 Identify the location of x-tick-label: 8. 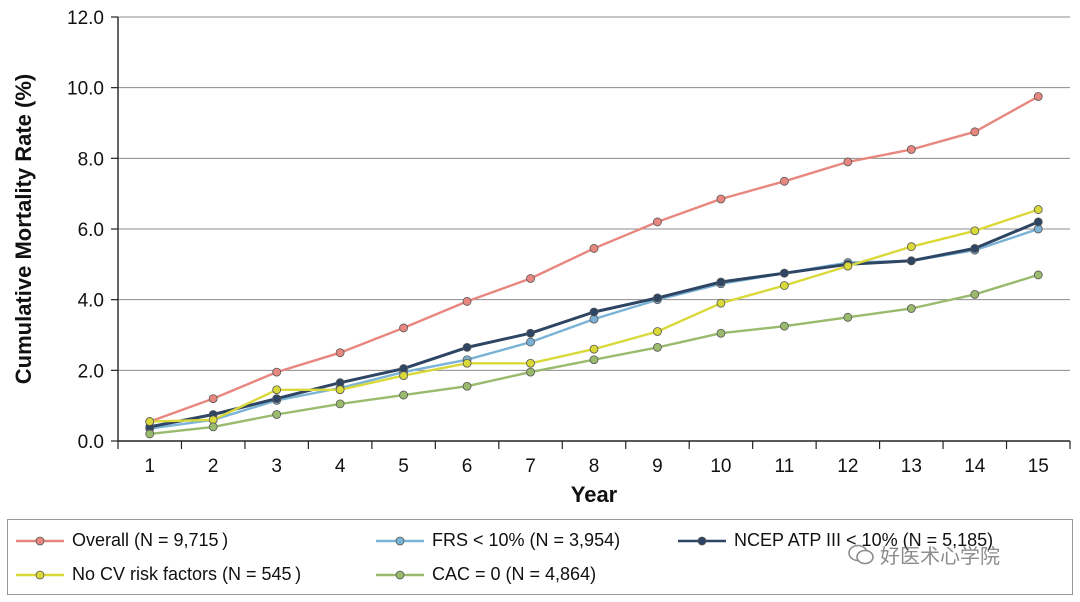
(594, 466).